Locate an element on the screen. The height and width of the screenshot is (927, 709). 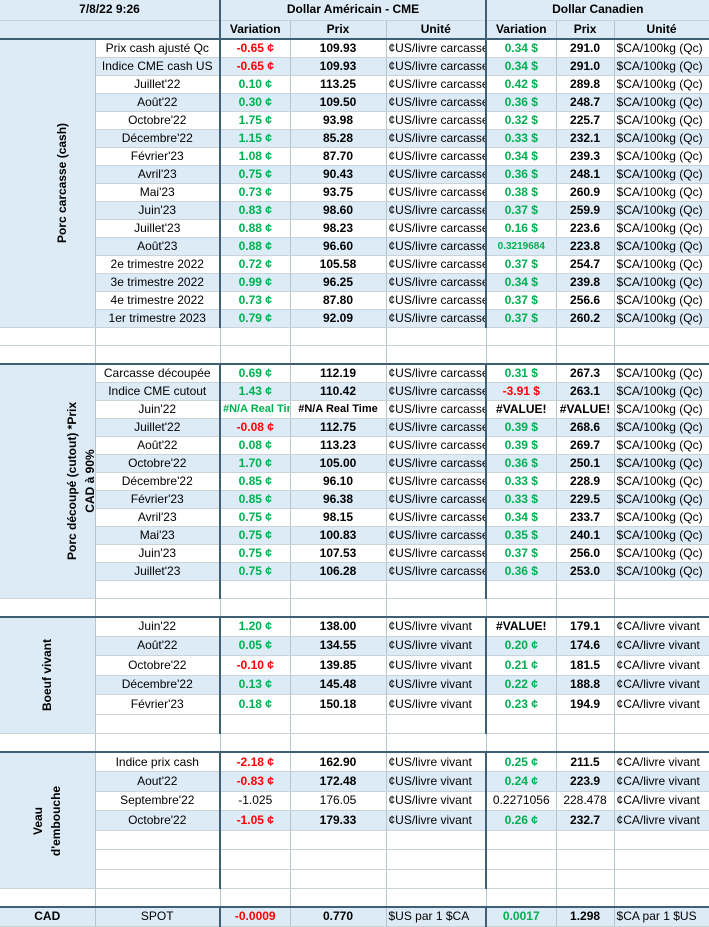
cad-price: 232.1 is located at coordinates (585, 138).